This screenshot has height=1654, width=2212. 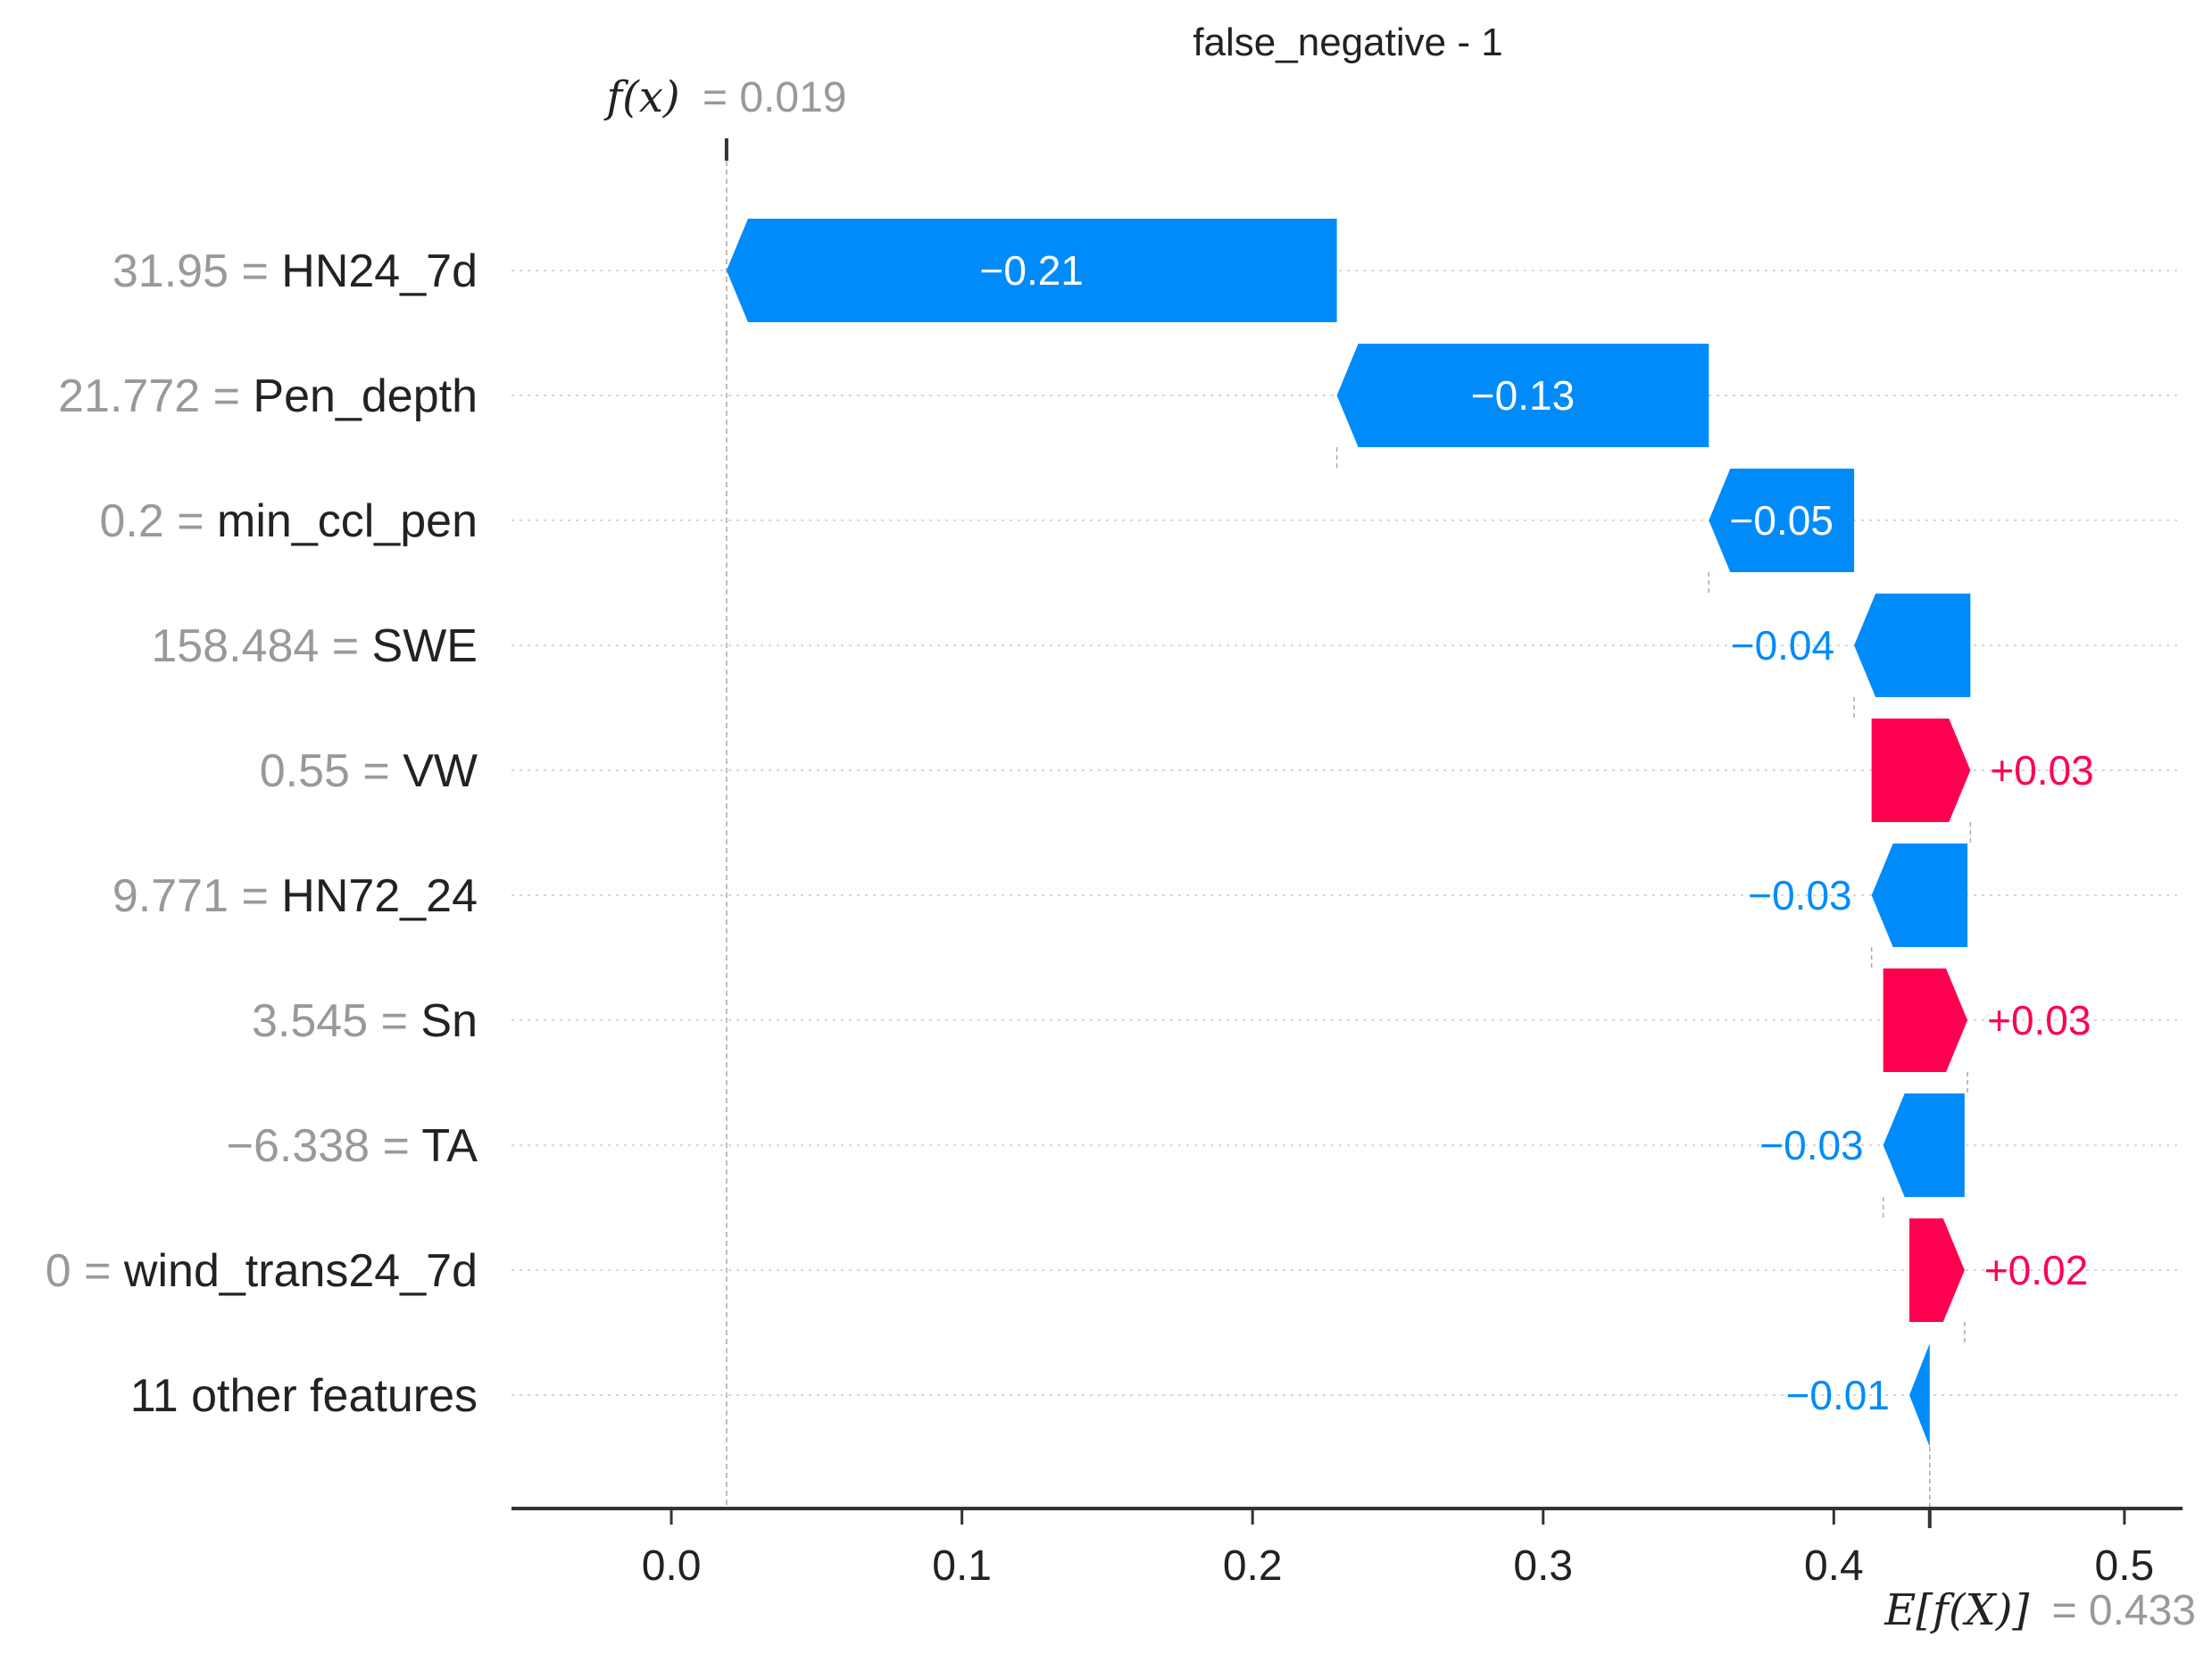 What do you see at coordinates (304, 1396) in the screenshot?
I see `feature-label: 11 other features` at bounding box center [304, 1396].